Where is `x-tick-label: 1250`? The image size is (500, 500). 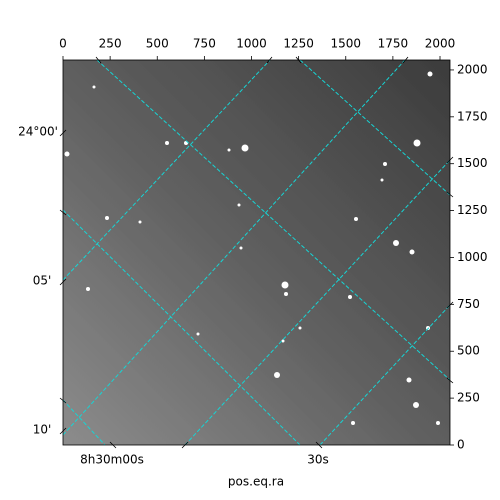 x-tick-label: 1250 is located at coordinates (298, 44).